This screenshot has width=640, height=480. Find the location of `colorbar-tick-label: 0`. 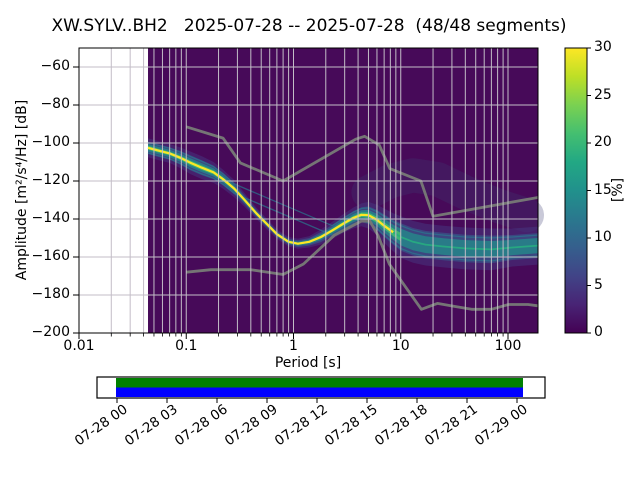

colorbar-tick-label: 0 is located at coordinates (598, 332).